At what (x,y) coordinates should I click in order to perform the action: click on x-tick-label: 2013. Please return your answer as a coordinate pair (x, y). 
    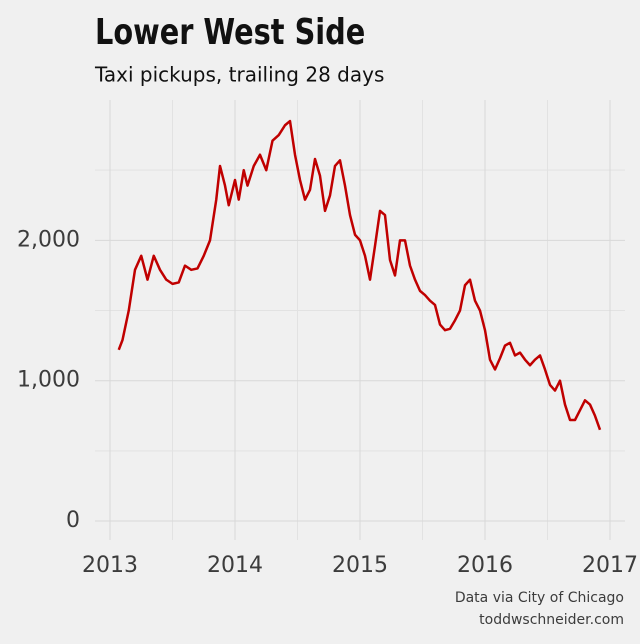
    Looking at the image, I should click on (110, 565).